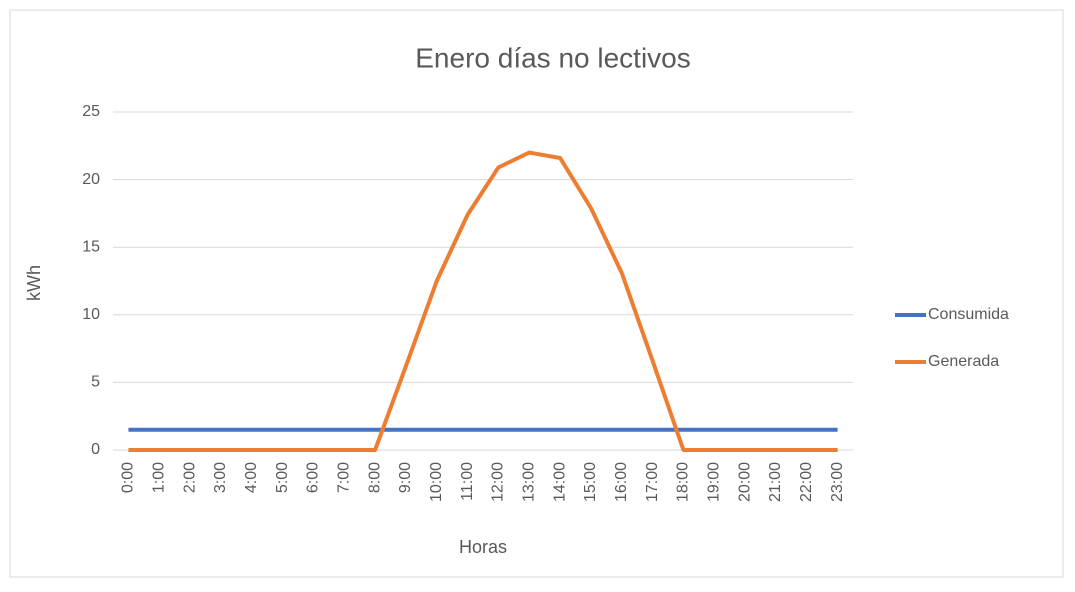  Describe the element at coordinates (467, 481) in the screenshot. I see `x-tick-label: 11:00` at that location.